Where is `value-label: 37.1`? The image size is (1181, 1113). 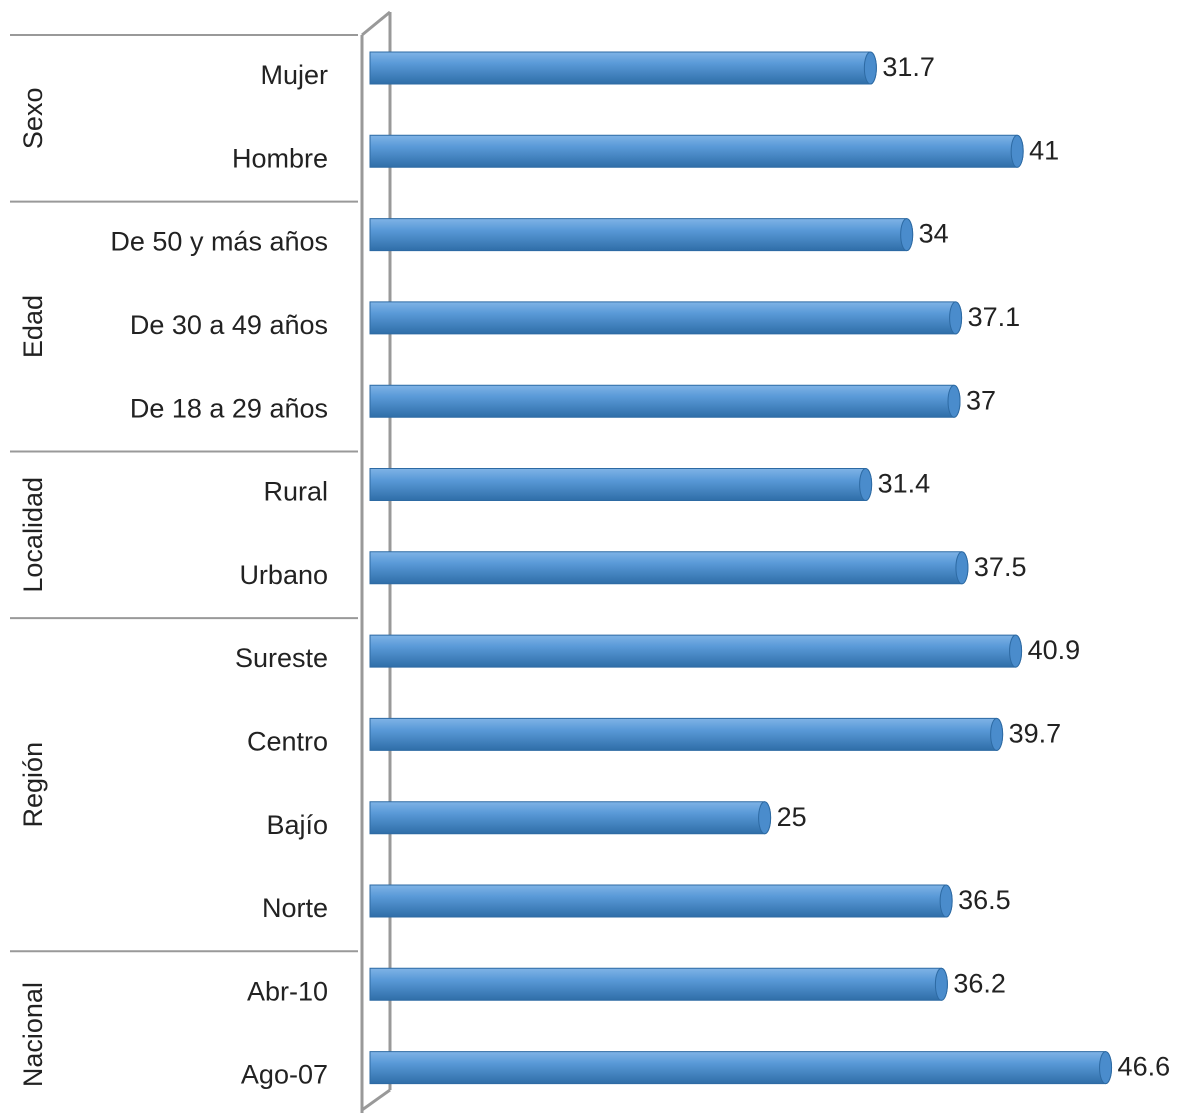 value-label: 37.1 is located at coordinates (994, 317).